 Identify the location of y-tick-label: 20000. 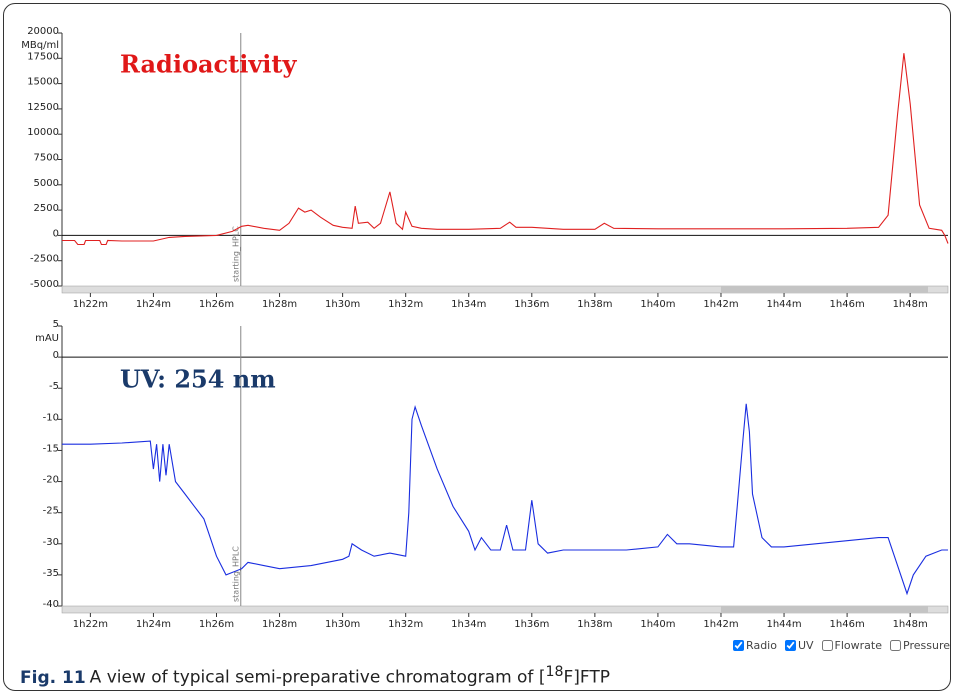
(43, 31).